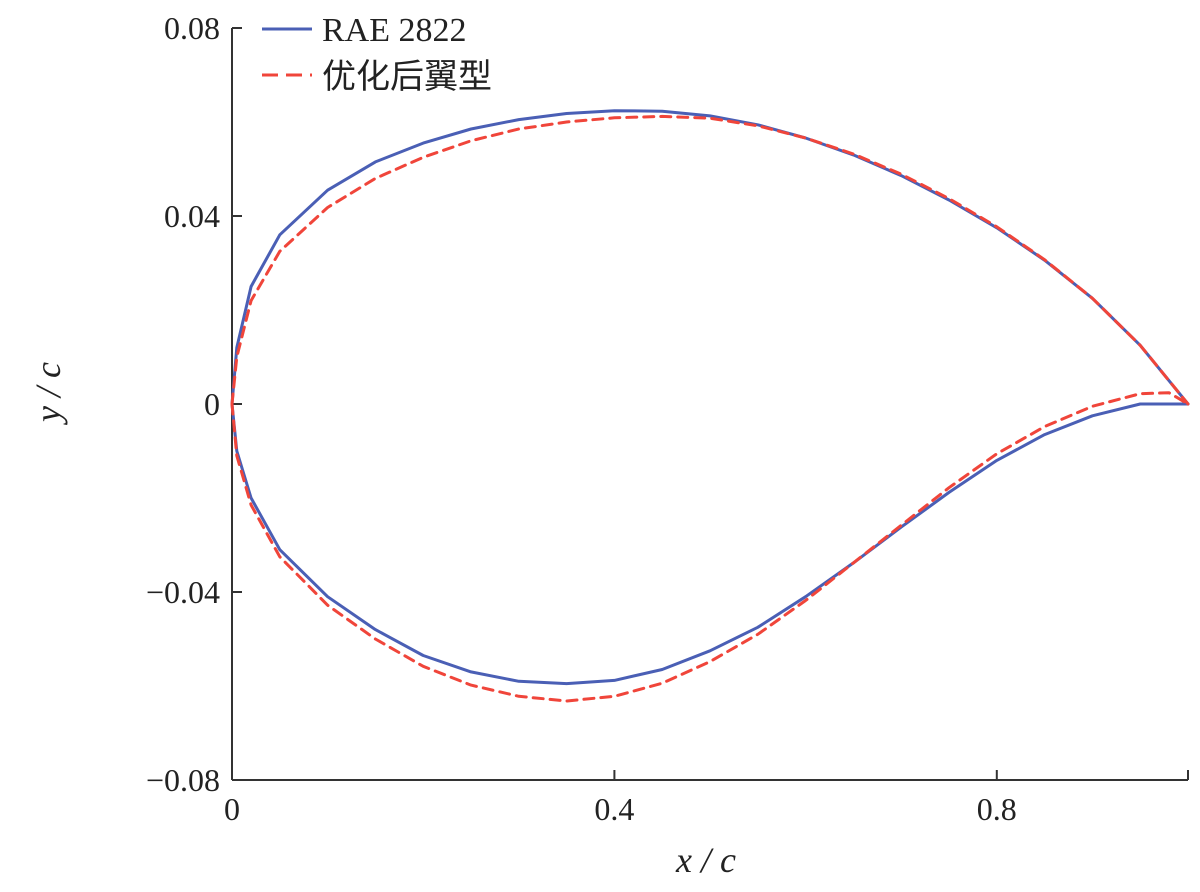 The image size is (1200, 892). What do you see at coordinates (212, 404) in the screenshot?
I see `y-tick-label: 0` at bounding box center [212, 404].